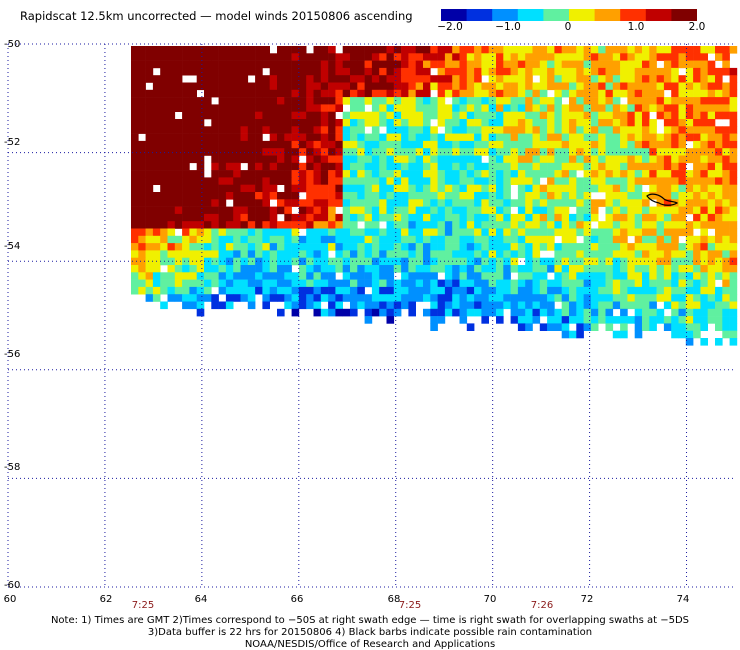 The image size is (740, 650). Describe the element at coordinates (12, 585) in the screenshot. I see `latitude-label: -60` at that location.